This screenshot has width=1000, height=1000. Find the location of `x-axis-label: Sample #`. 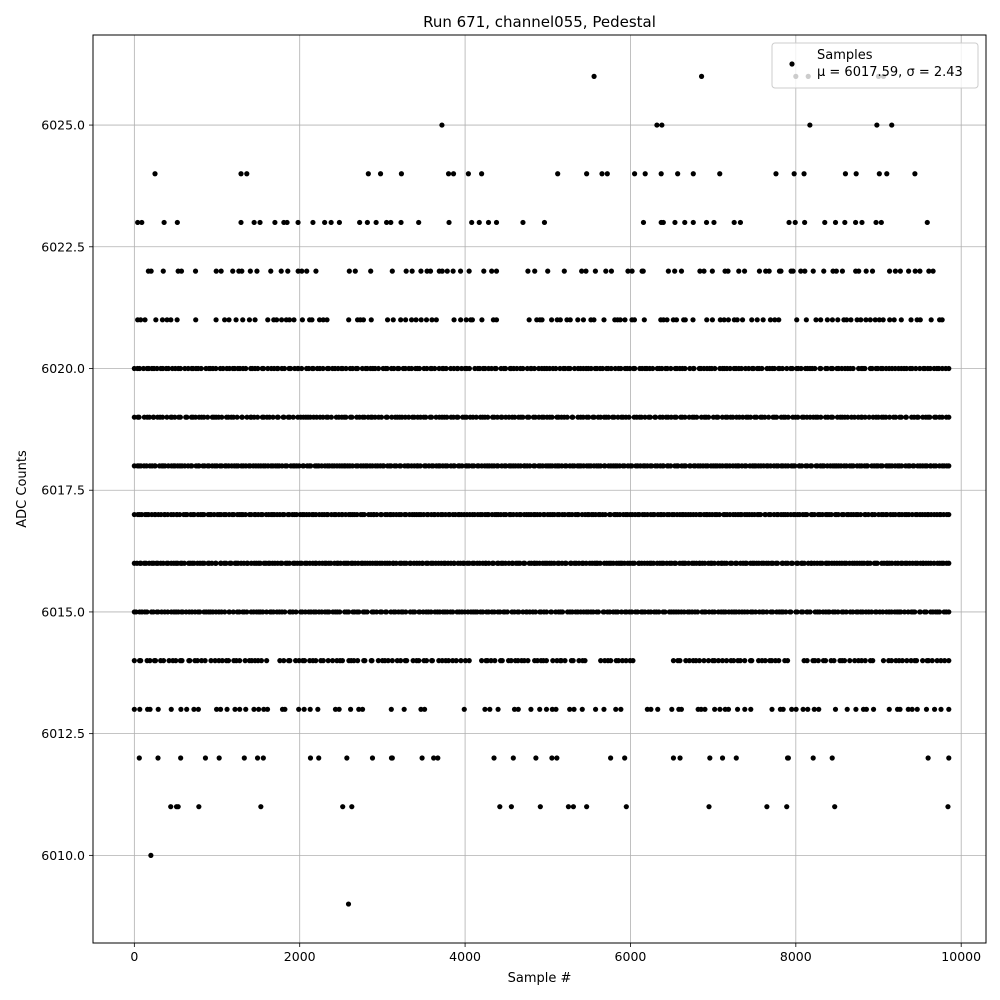

x-axis-label: Sample # is located at coordinates (540, 978).